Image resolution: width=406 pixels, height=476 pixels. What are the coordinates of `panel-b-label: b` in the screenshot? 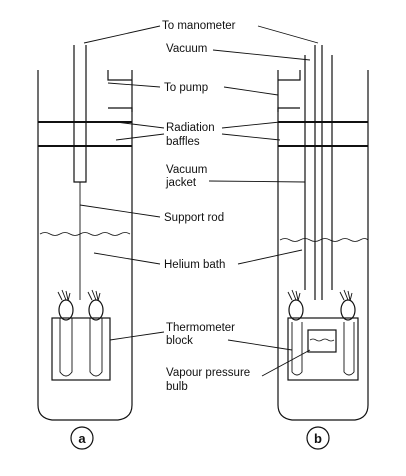 It's located at (318, 438).